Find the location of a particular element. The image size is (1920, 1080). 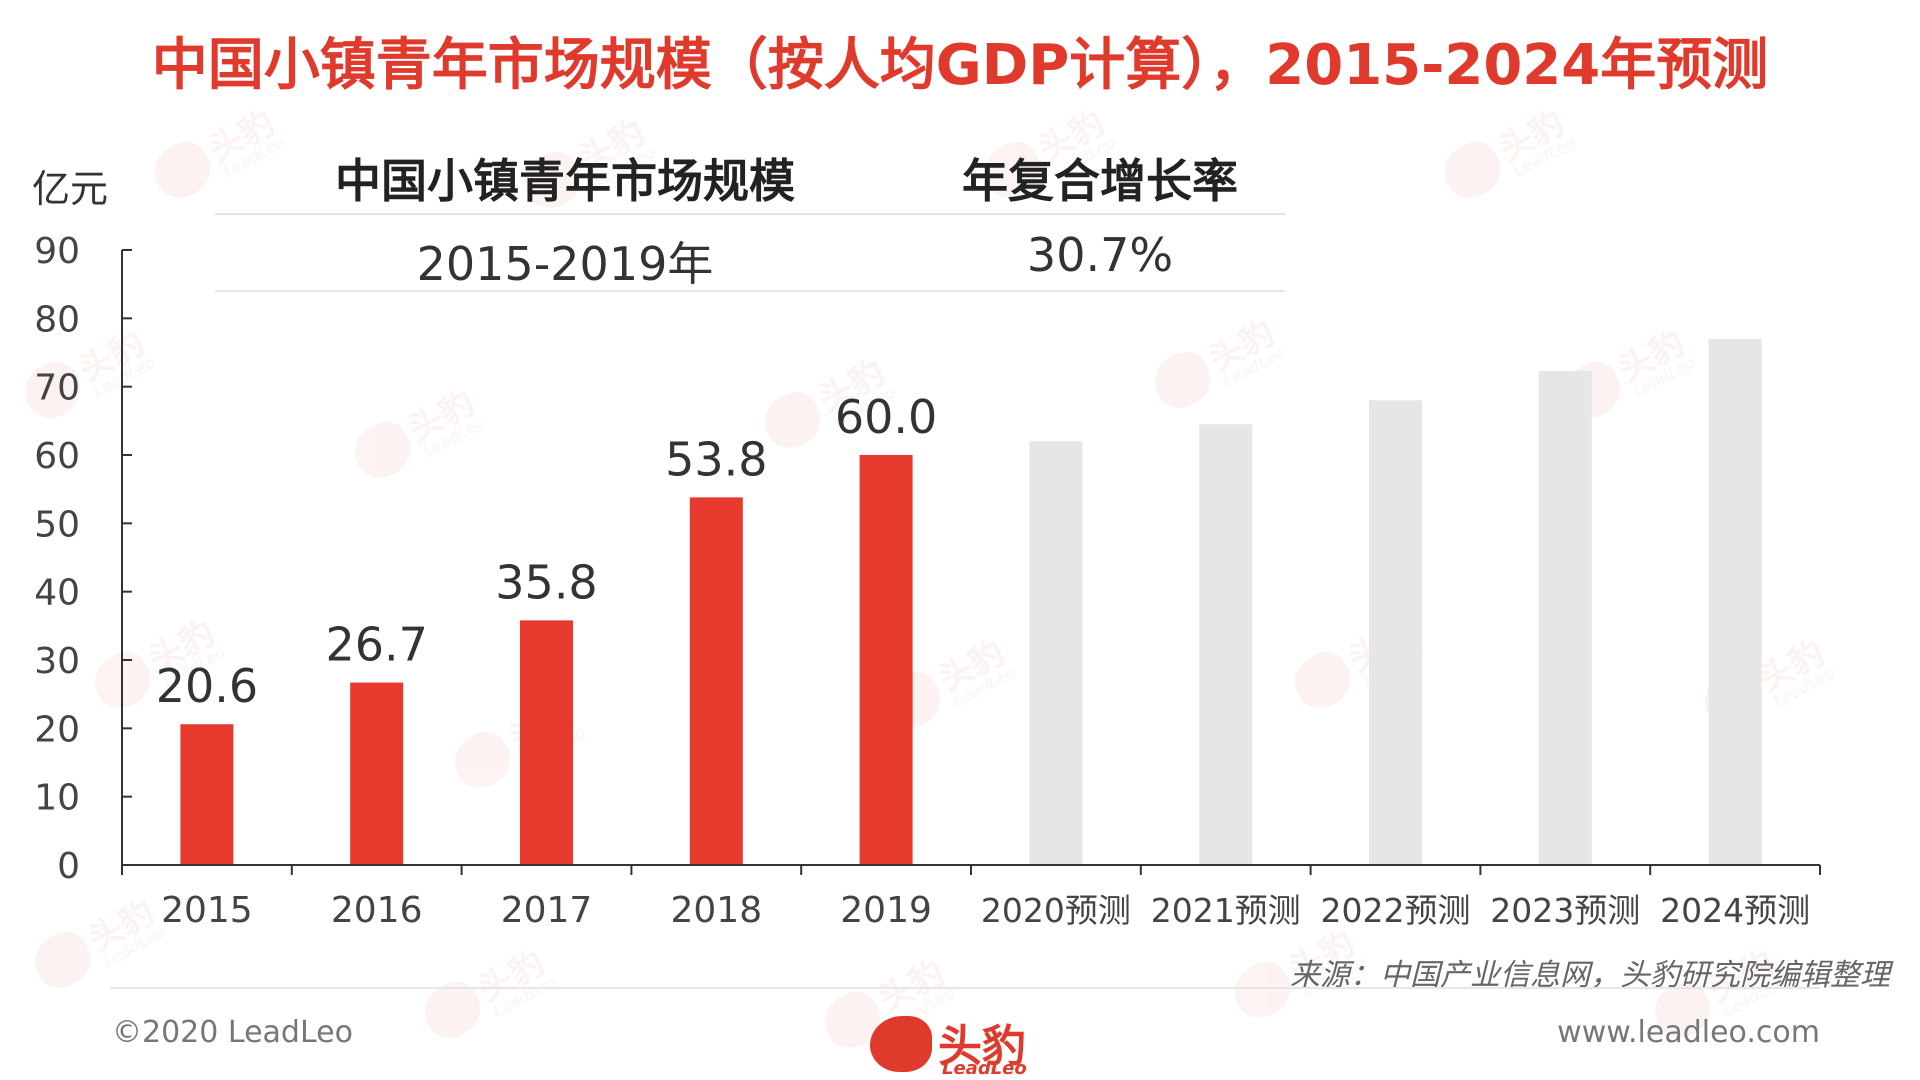

leadleo-logo: 头豹 LeadLeo is located at coordinates (965, 1043).